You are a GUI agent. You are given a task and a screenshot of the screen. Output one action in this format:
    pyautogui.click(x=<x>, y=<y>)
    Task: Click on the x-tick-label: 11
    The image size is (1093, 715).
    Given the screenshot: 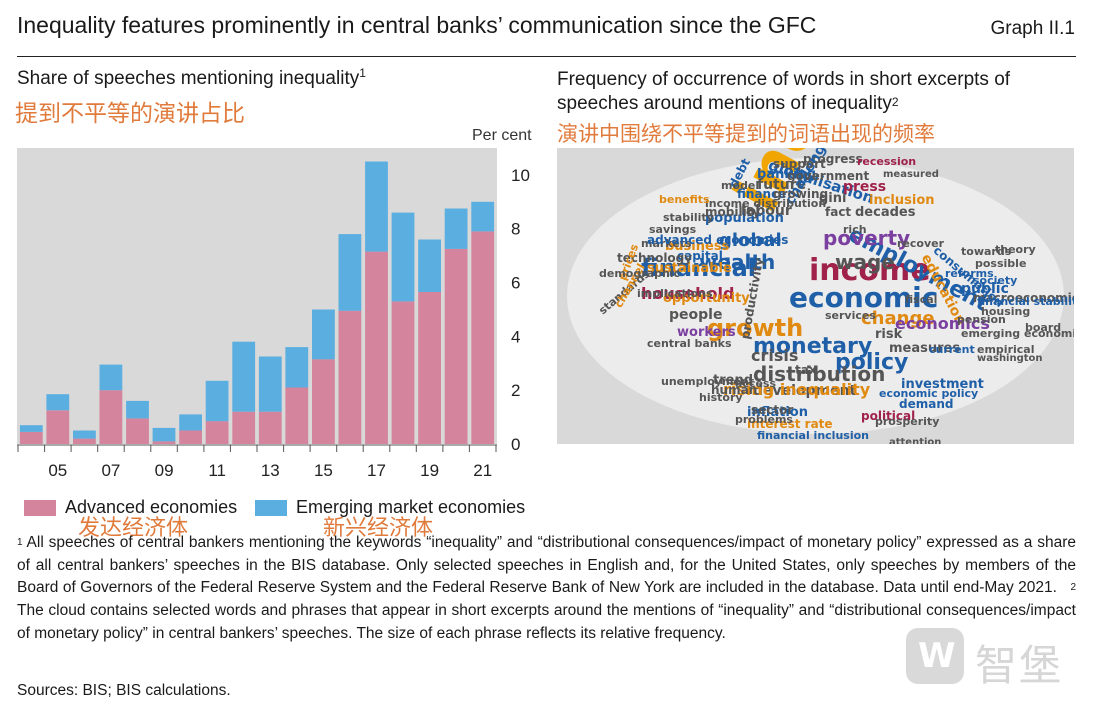 What is the action you would take?
    pyautogui.click(x=217, y=470)
    